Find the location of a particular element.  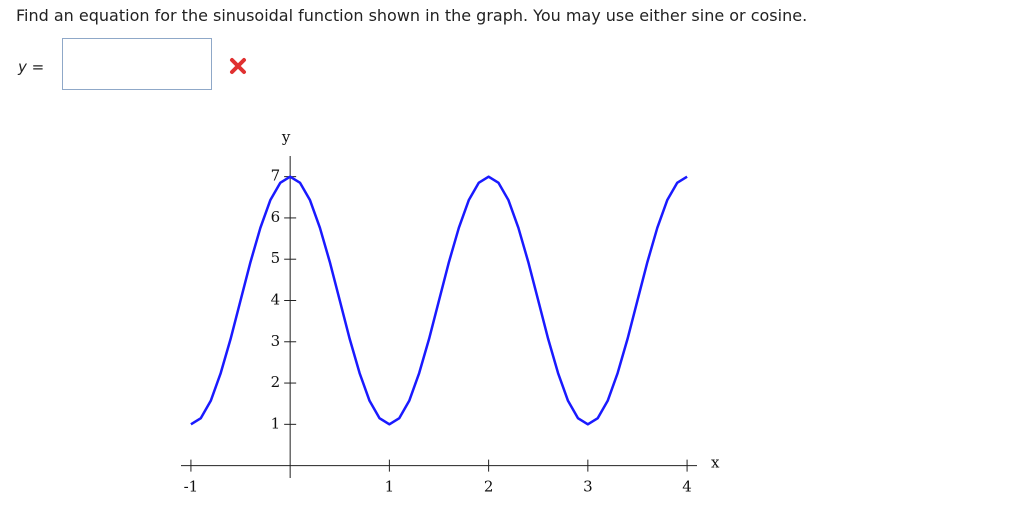

y-tick-label: 5 is located at coordinates (276, 258).